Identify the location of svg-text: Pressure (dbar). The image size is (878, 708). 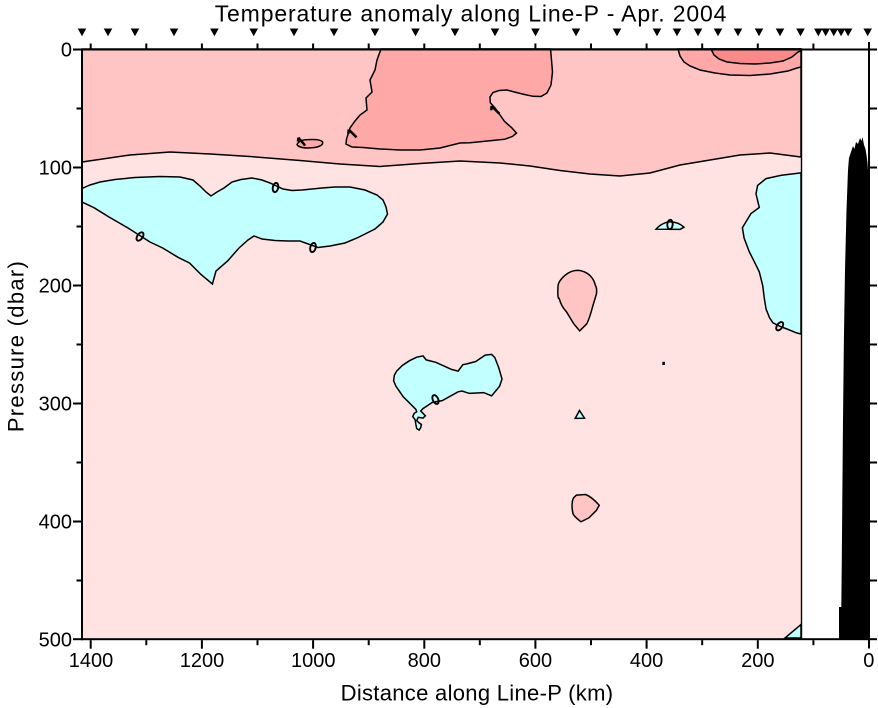
(16, 346).